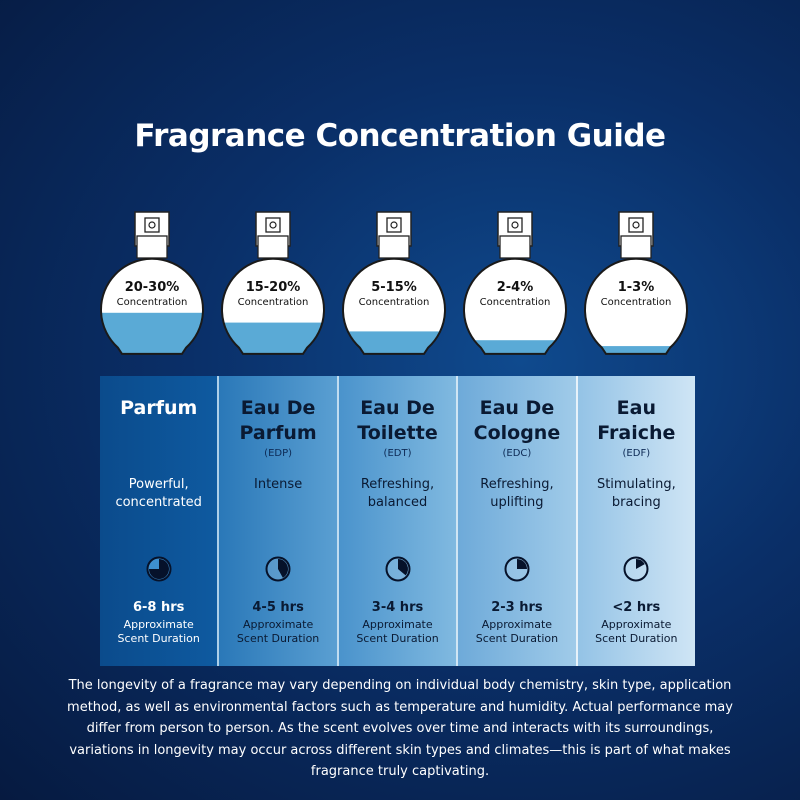 Image resolution: width=800 pixels, height=800 pixels. I want to click on duration-hours: 2-3 hrs, so click(517, 607).